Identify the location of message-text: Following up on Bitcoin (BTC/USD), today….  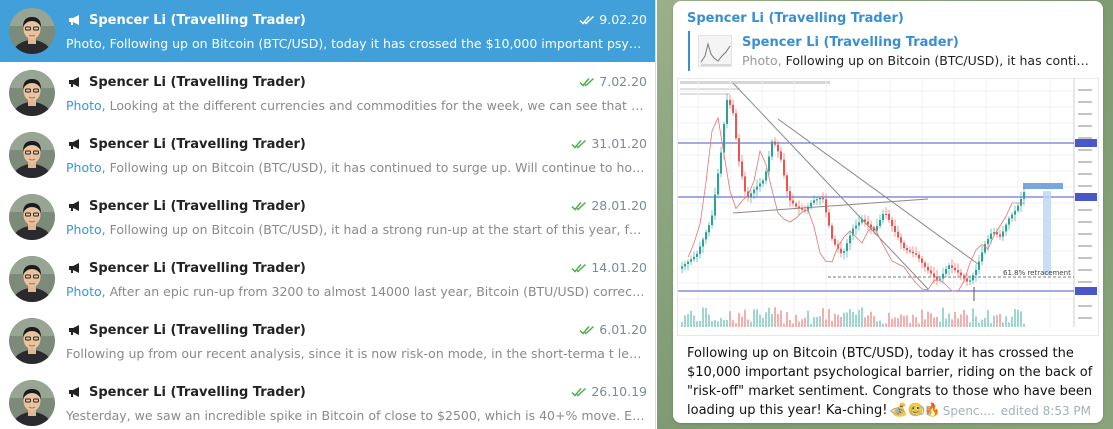
(892, 382).